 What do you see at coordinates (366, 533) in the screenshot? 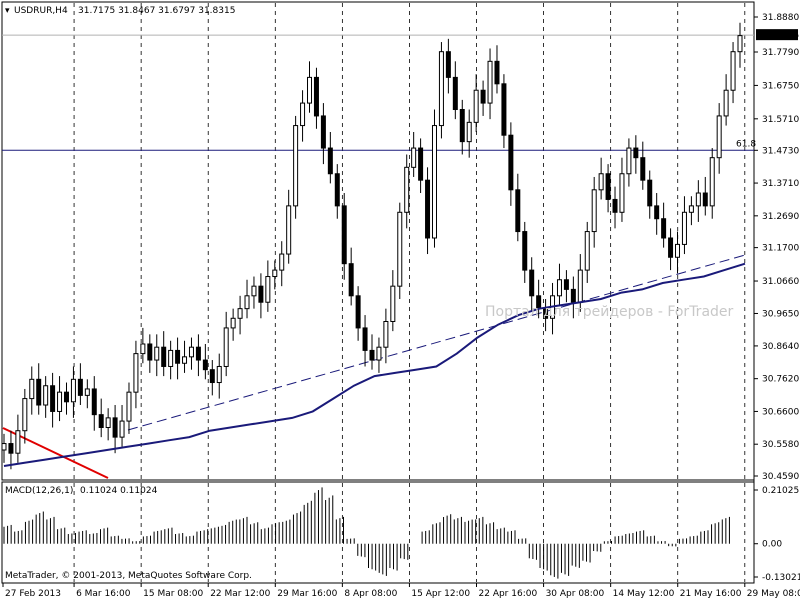
I see `macd-histogram` at bounding box center [366, 533].